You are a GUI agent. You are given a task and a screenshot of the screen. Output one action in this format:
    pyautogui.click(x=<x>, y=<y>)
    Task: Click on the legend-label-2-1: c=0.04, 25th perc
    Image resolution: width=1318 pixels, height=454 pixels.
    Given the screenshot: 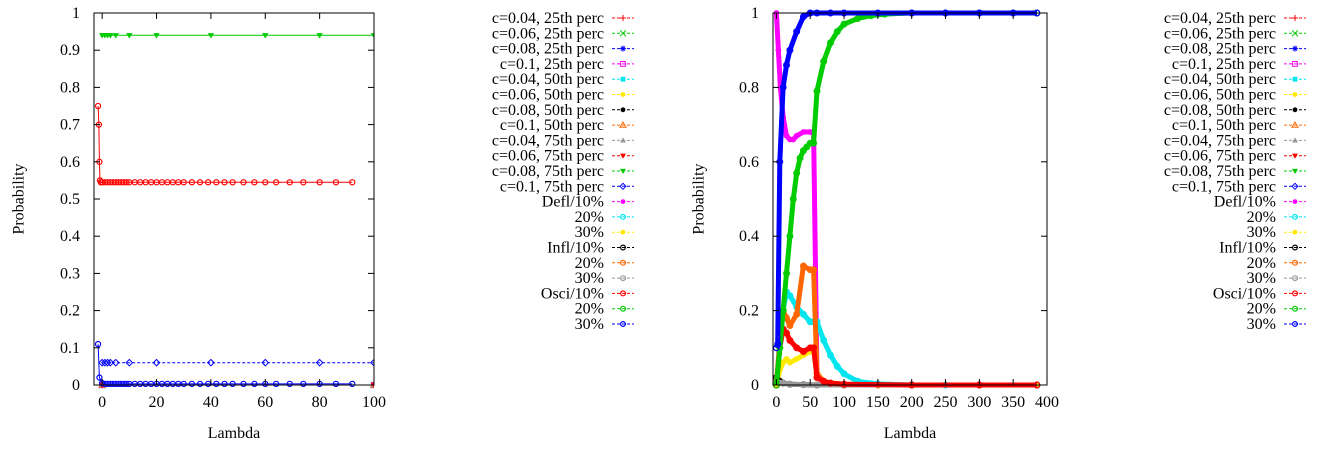 What is the action you would take?
    pyautogui.click(x=1220, y=18)
    